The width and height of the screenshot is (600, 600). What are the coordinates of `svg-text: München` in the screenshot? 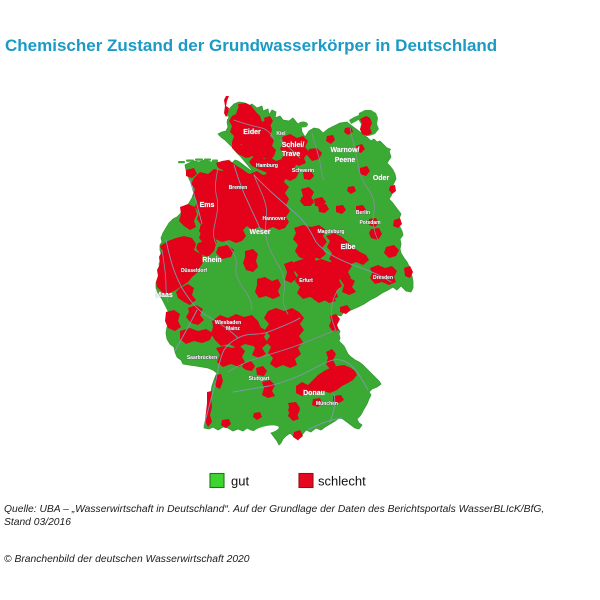 It's located at (327, 404).